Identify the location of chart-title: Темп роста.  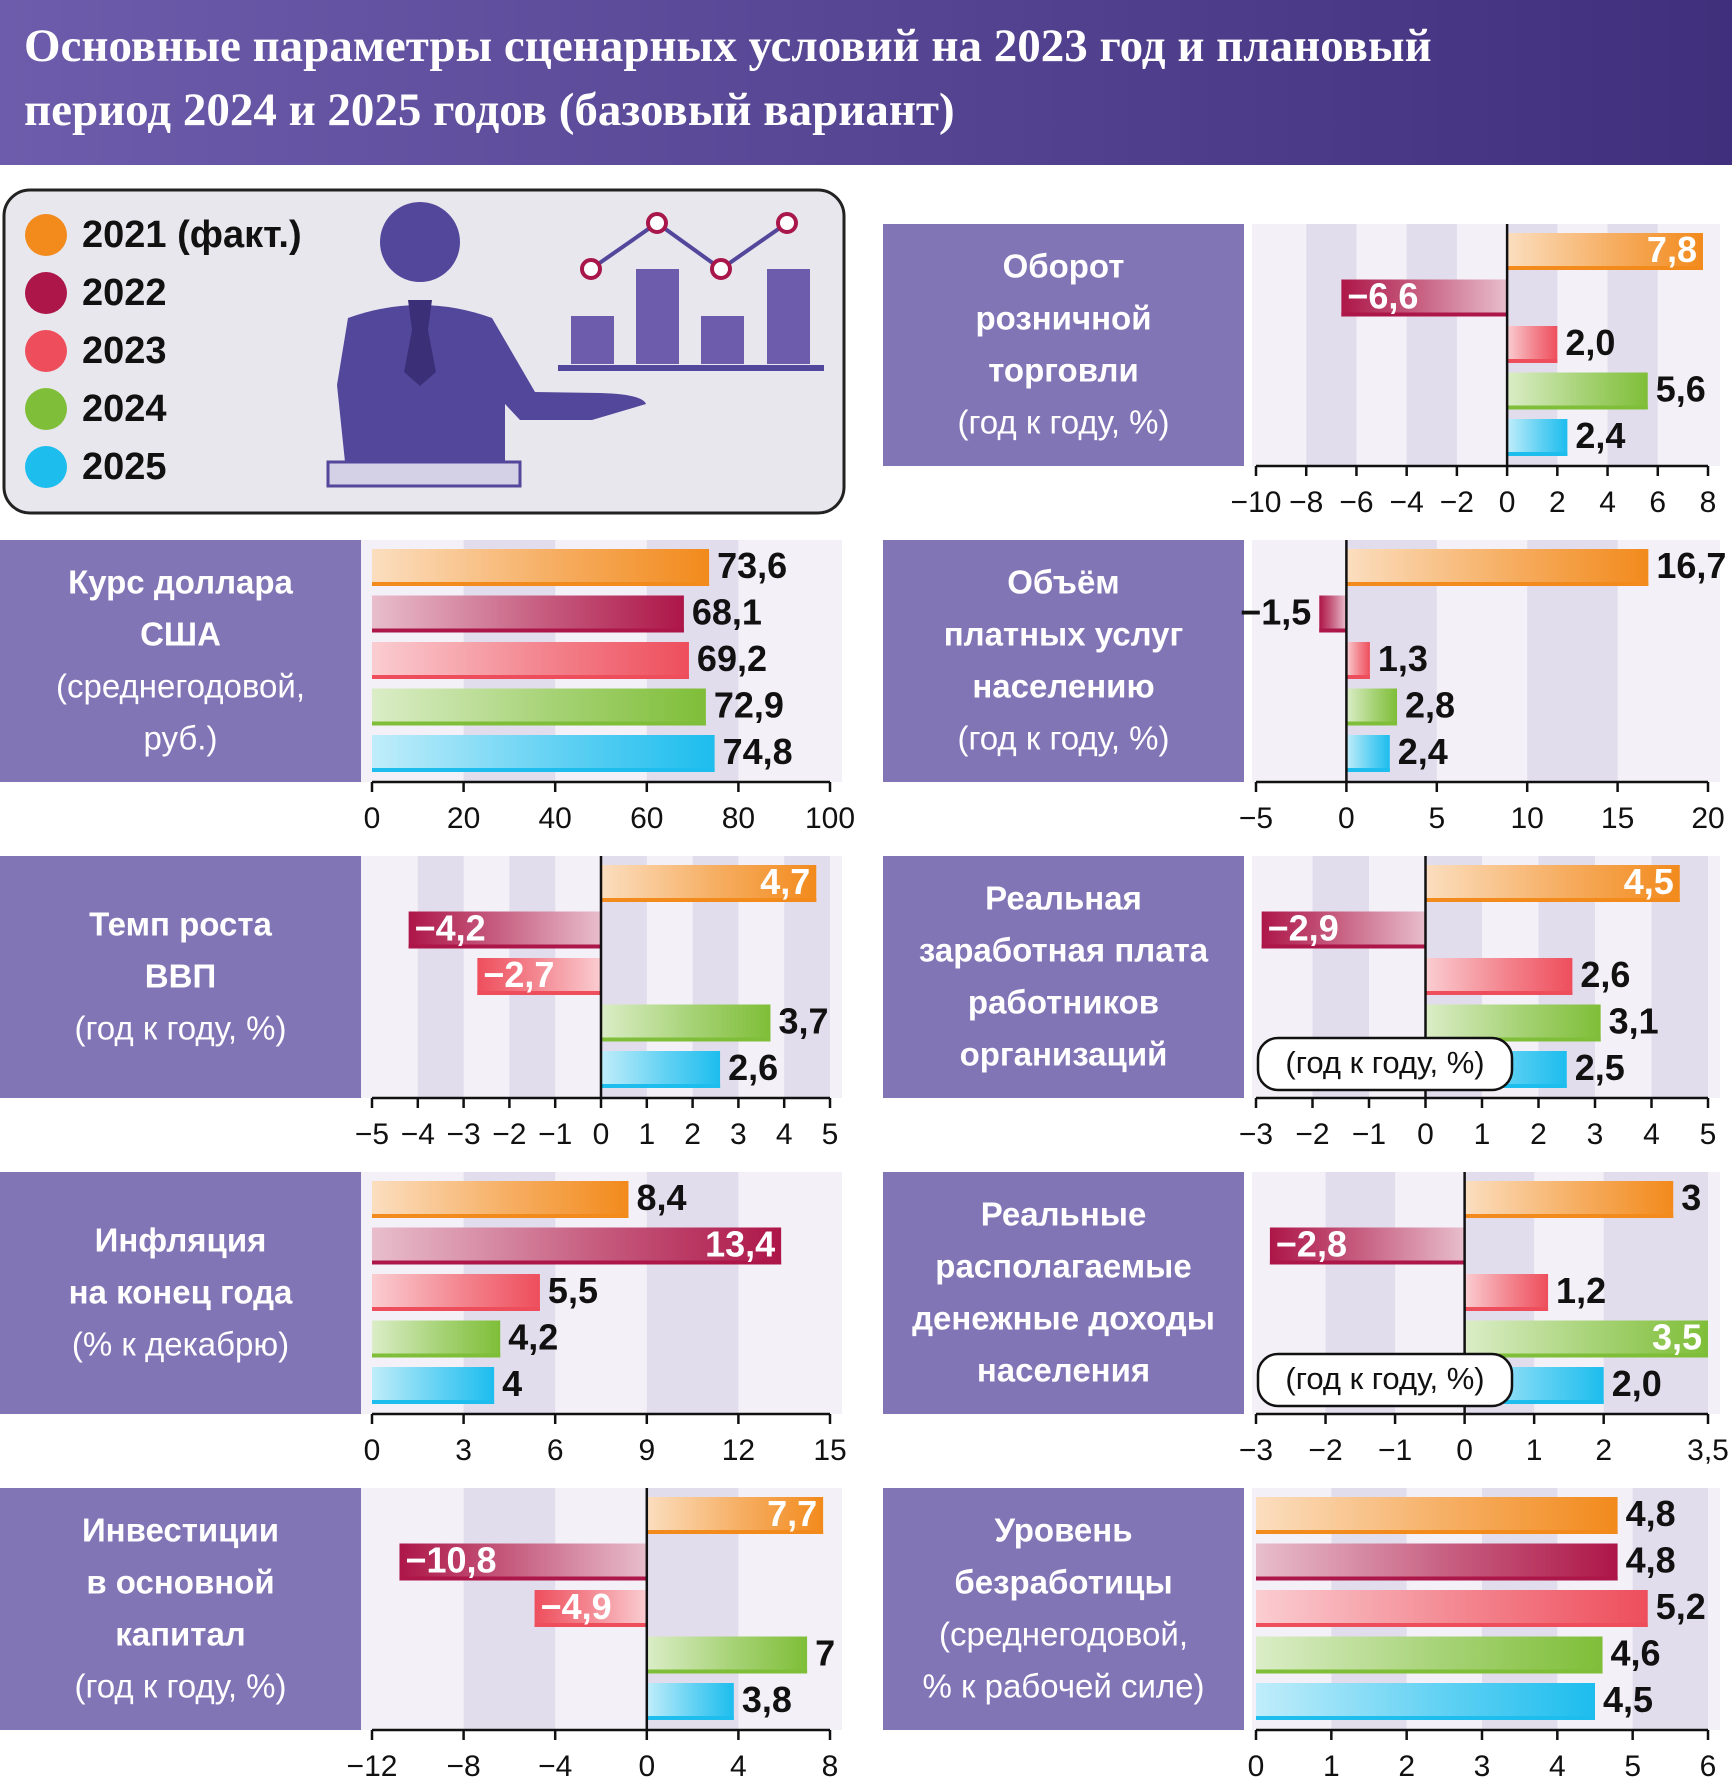
(180, 924).